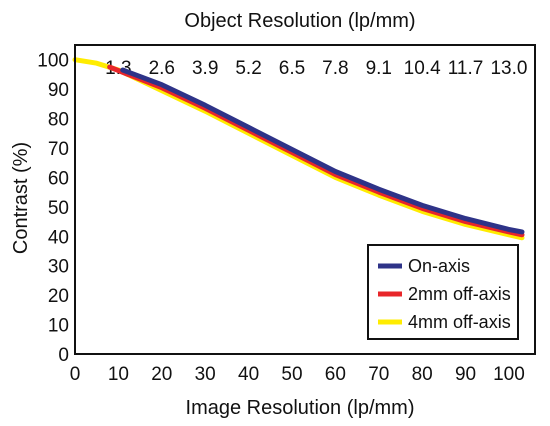 The height and width of the screenshot is (426, 550). What do you see at coordinates (205, 374) in the screenshot?
I see `x-tick-label: 30` at bounding box center [205, 374].